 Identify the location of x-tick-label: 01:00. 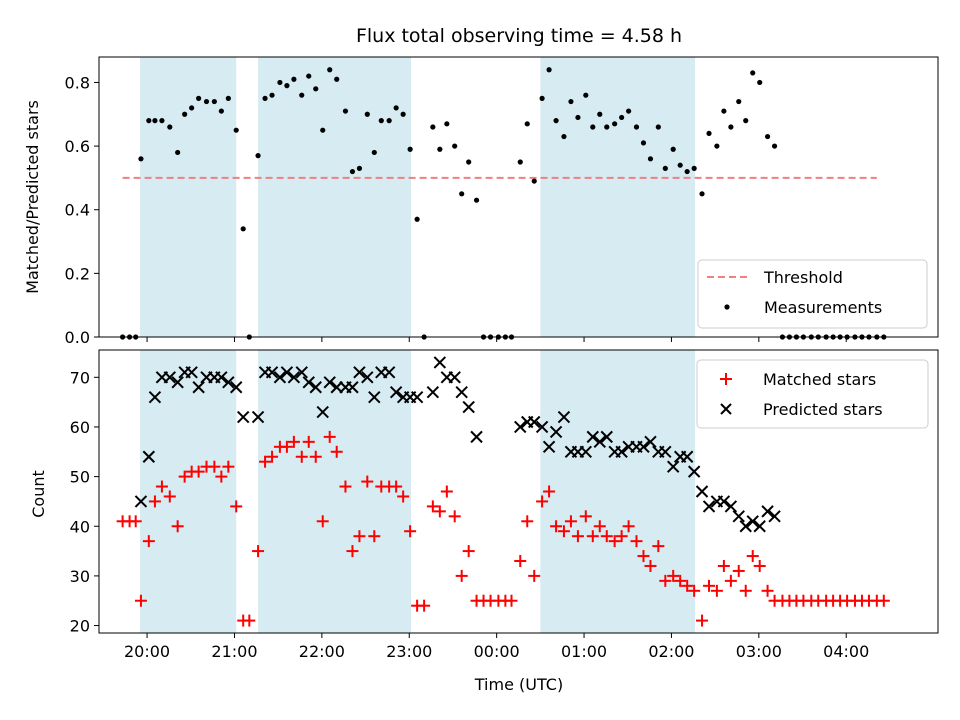
(584, 651).